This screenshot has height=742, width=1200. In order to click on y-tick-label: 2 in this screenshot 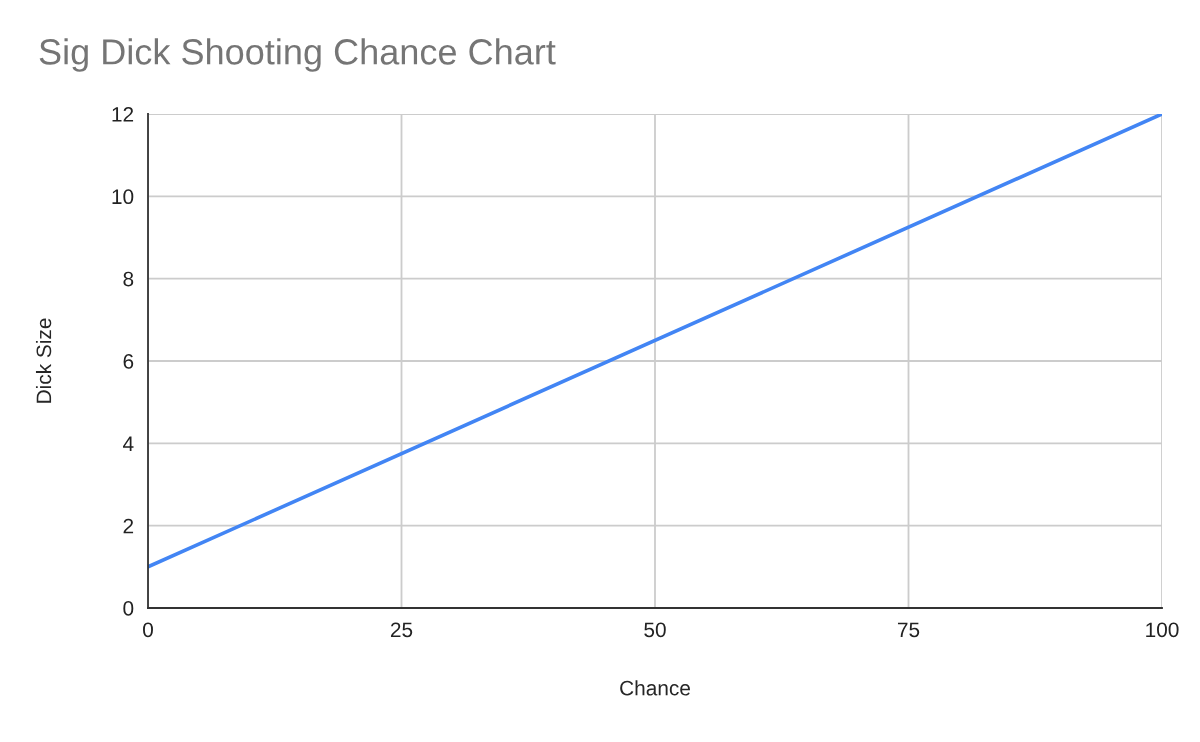, I will do `click(128, 526)`.